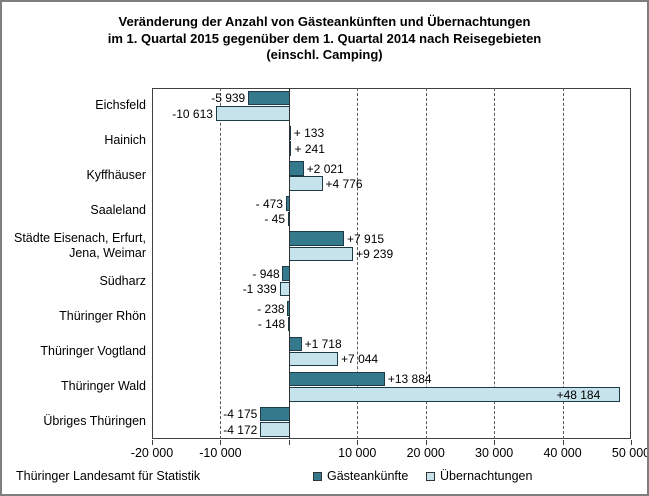 This screenshot has width=649, height=496. I want to click on bar-value-label: - 948, so click(266, 273).